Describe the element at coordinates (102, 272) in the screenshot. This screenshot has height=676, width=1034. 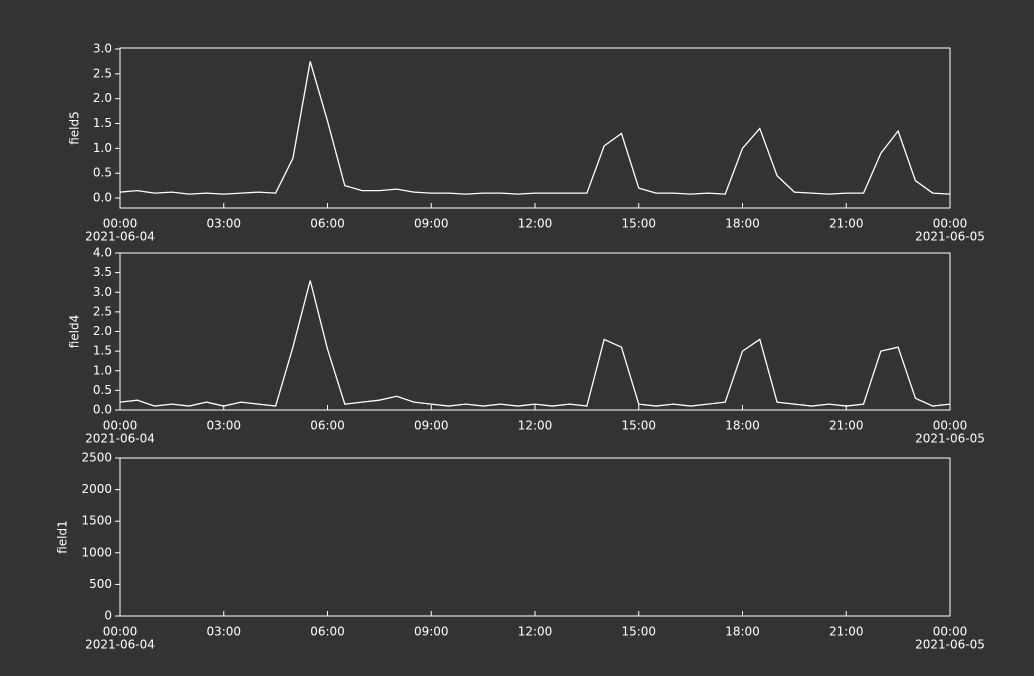
I see `y-tick-label: 3.5` at that location.